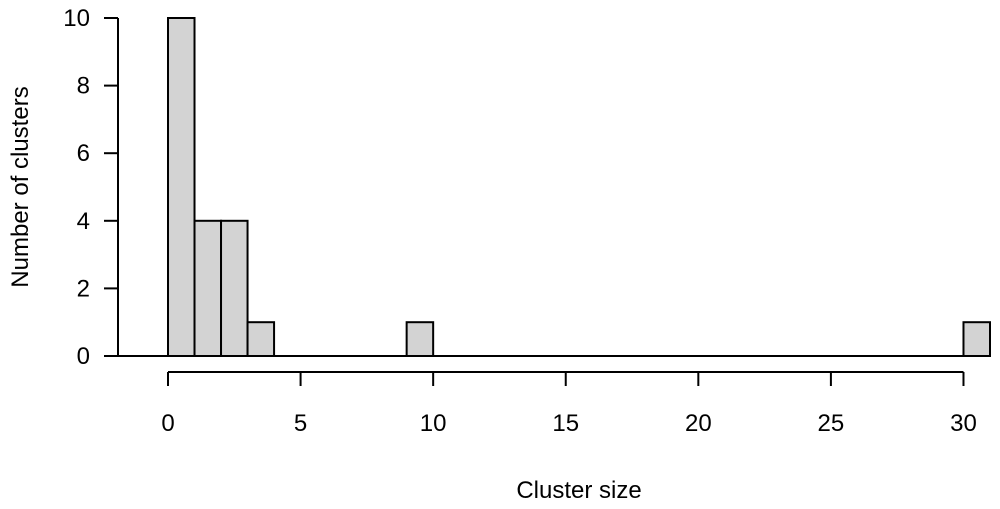  I want to click on y-axis-title: Number of clusters, so click(20, 186).